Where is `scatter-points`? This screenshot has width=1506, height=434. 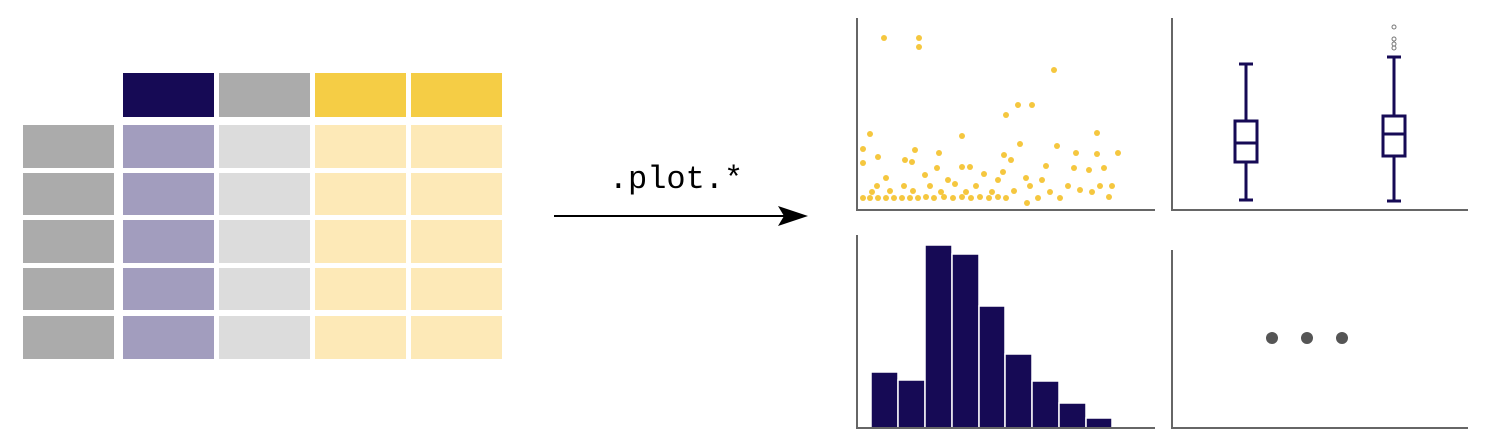
scatter-points is located at coordinates (990, 120).